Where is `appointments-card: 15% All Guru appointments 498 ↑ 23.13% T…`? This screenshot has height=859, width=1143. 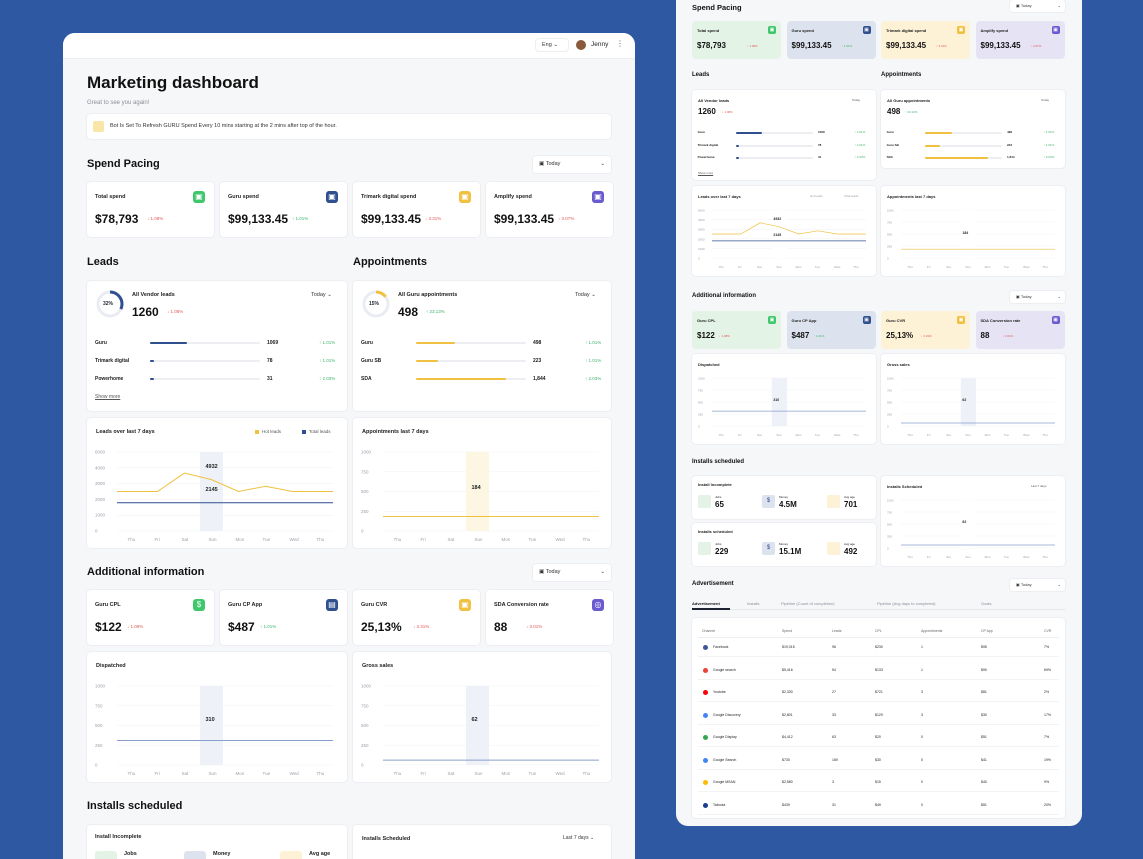 appointments-card: 15% All Guru appointments 498 ↑ 23.13% T… is located at coordinates (482, 346).